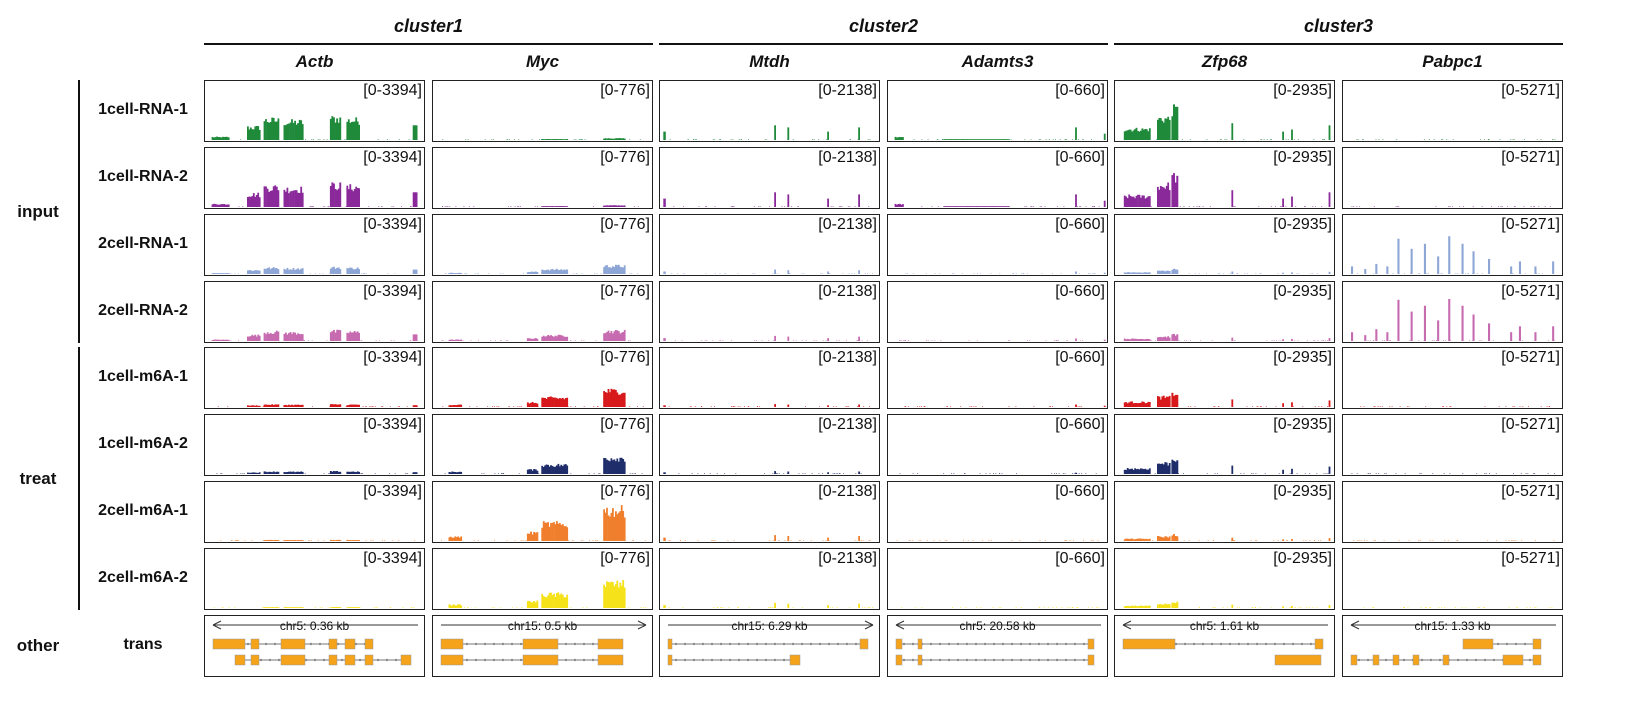  What do you see at coordinates (542, 445) in the screenshot?
I see `coverage-panel: [0-776]` at bounding box center [542, 445].